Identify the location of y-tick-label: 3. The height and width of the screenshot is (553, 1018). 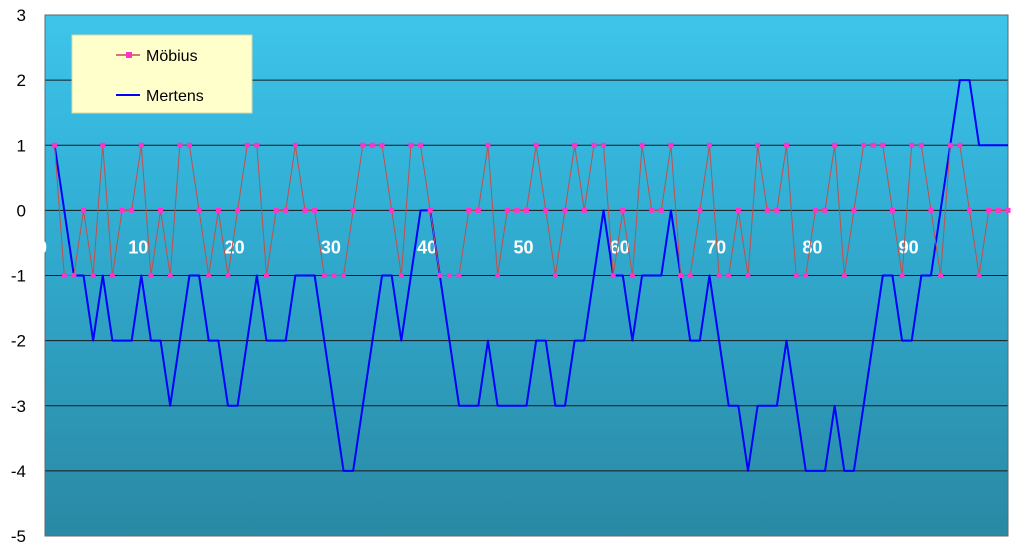
(21, 15).